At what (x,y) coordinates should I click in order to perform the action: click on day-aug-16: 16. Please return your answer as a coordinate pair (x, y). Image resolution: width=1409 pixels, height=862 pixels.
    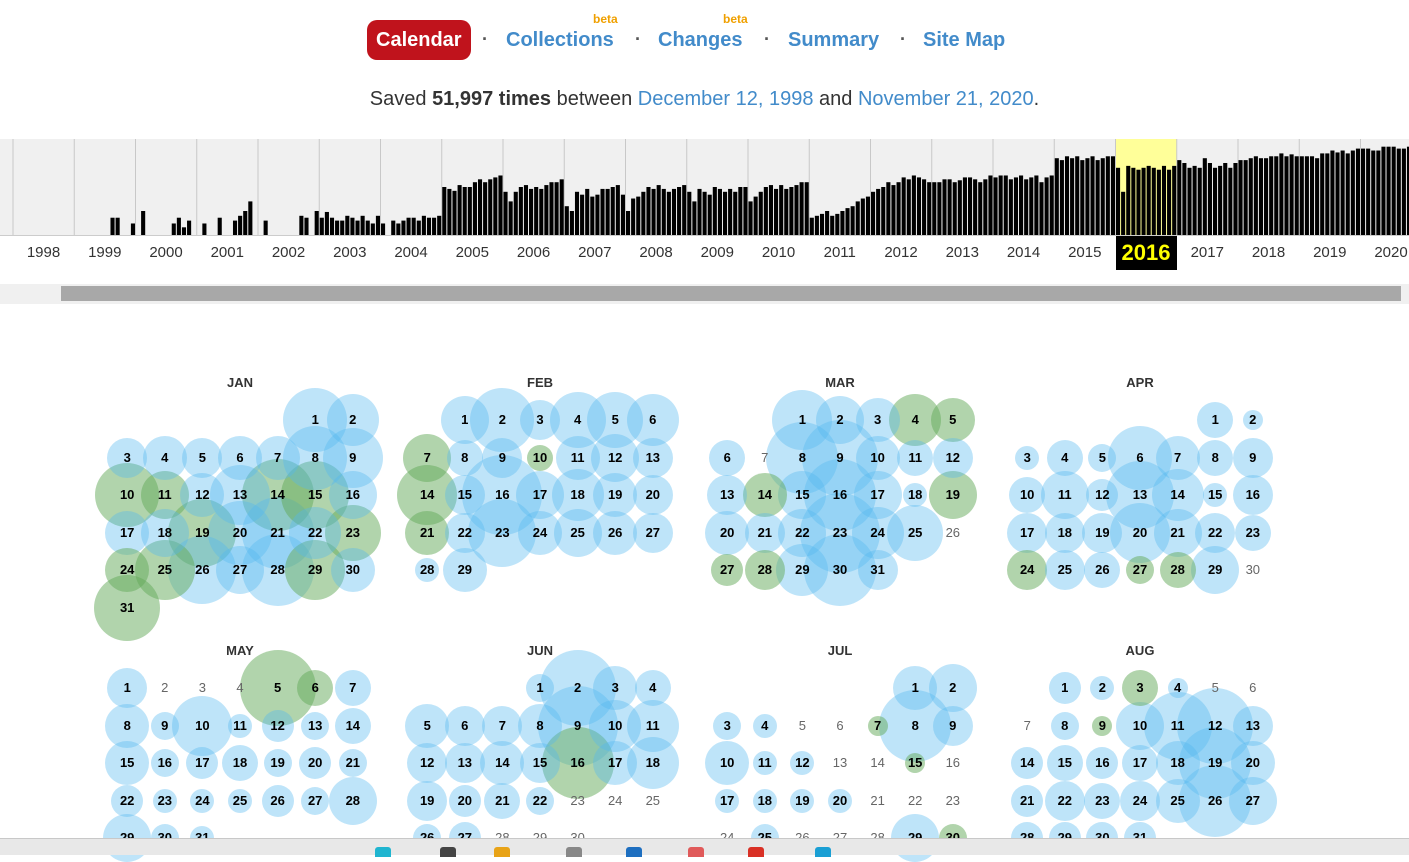
    Looking at the image, I should click on (1102, 763).